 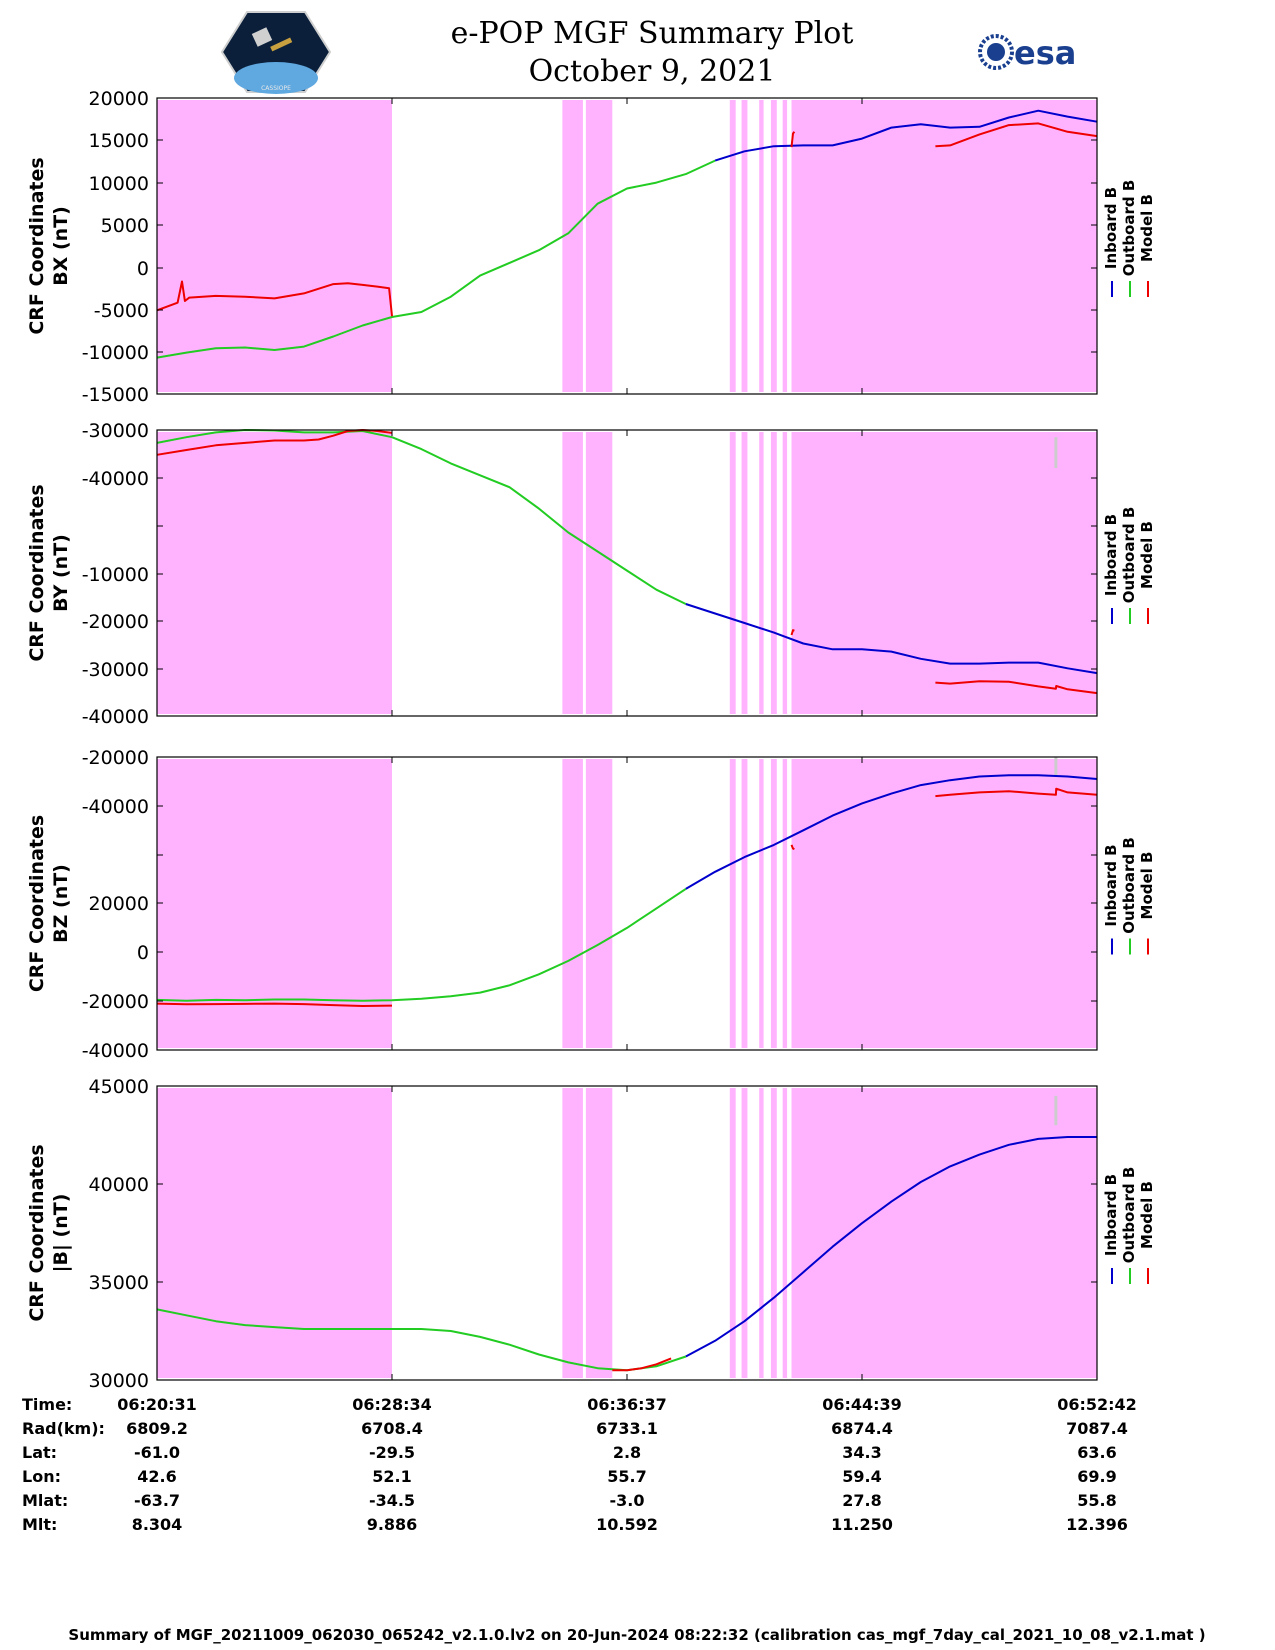 I want to click on ephemeris-value: 7087.4, so click(x=1097, y=1428).